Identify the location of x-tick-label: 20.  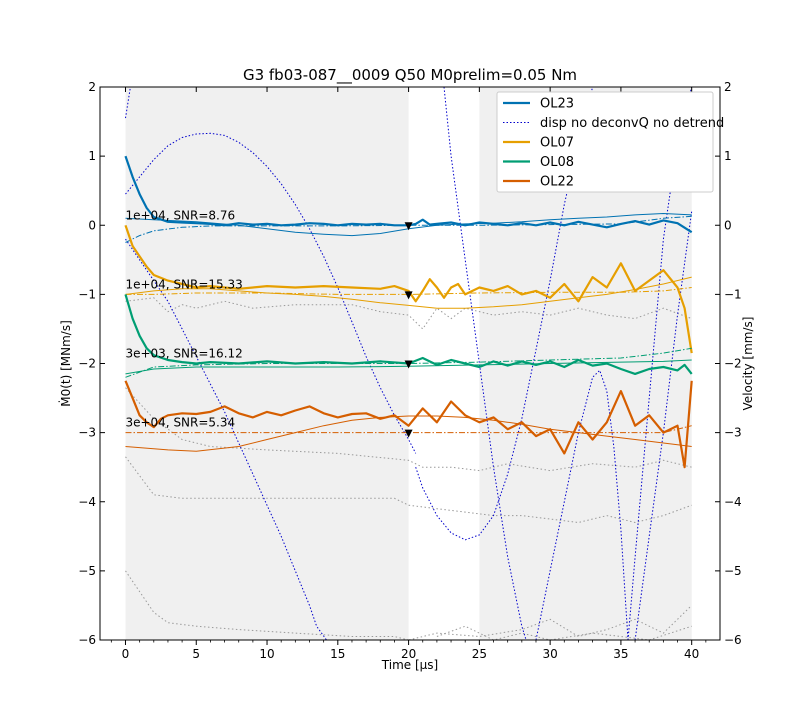
(408, 654).